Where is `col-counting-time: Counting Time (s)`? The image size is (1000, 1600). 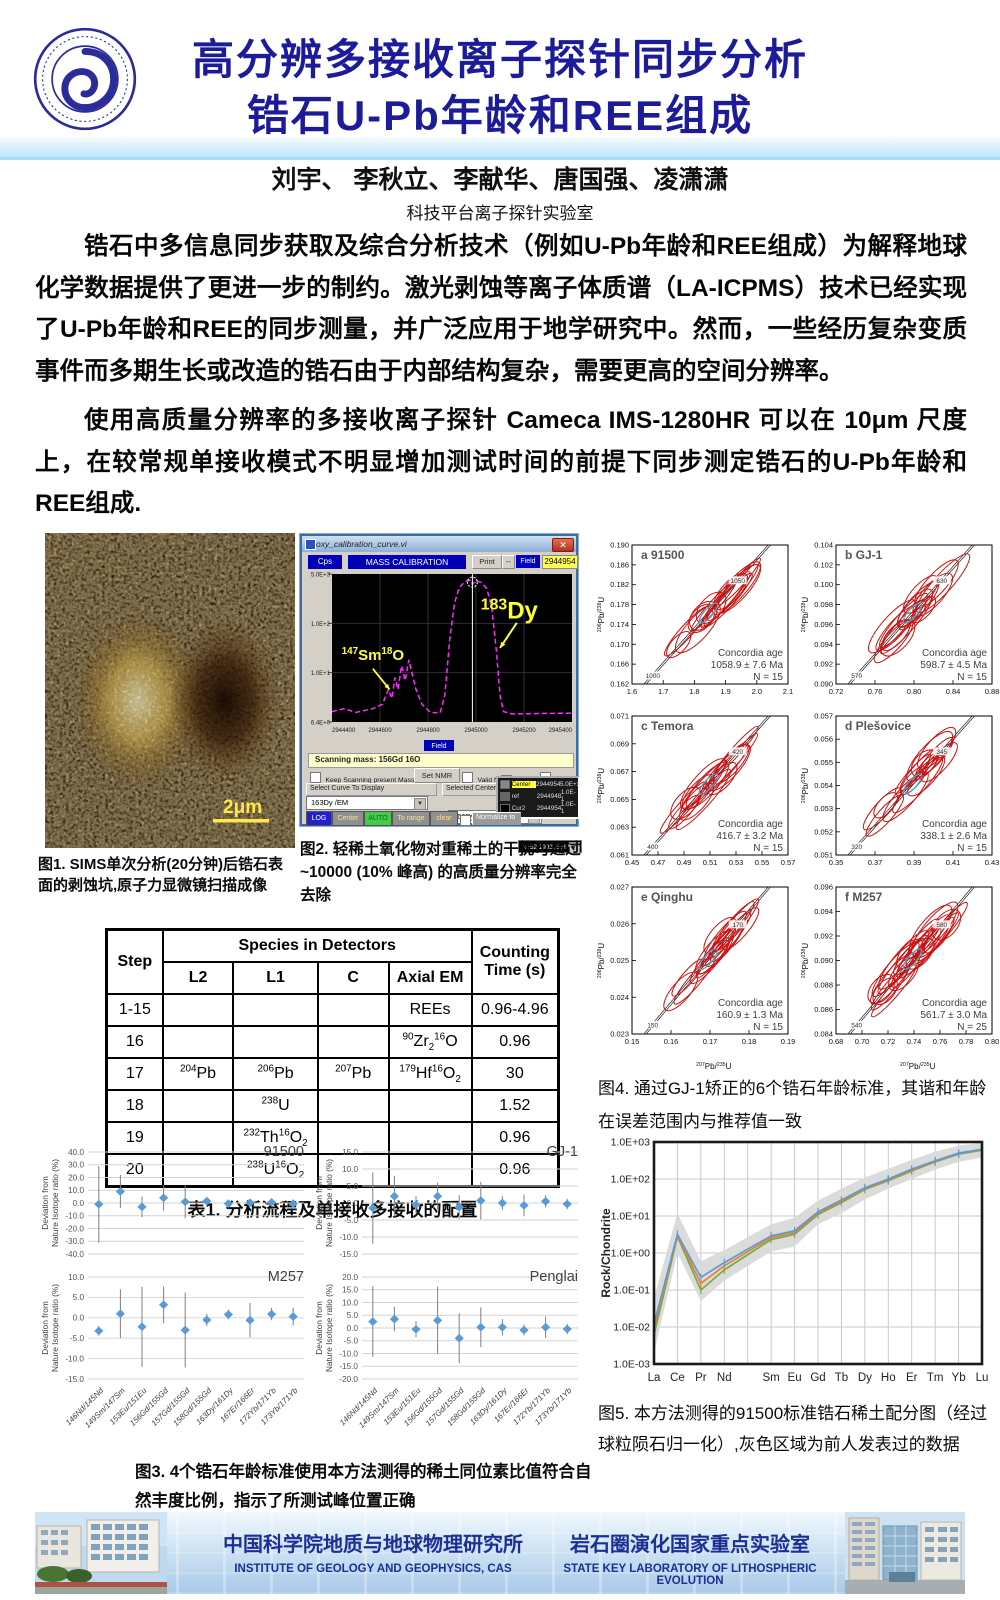
col-counting-time: Counting Time (s) is located at coordinates (515, 961).